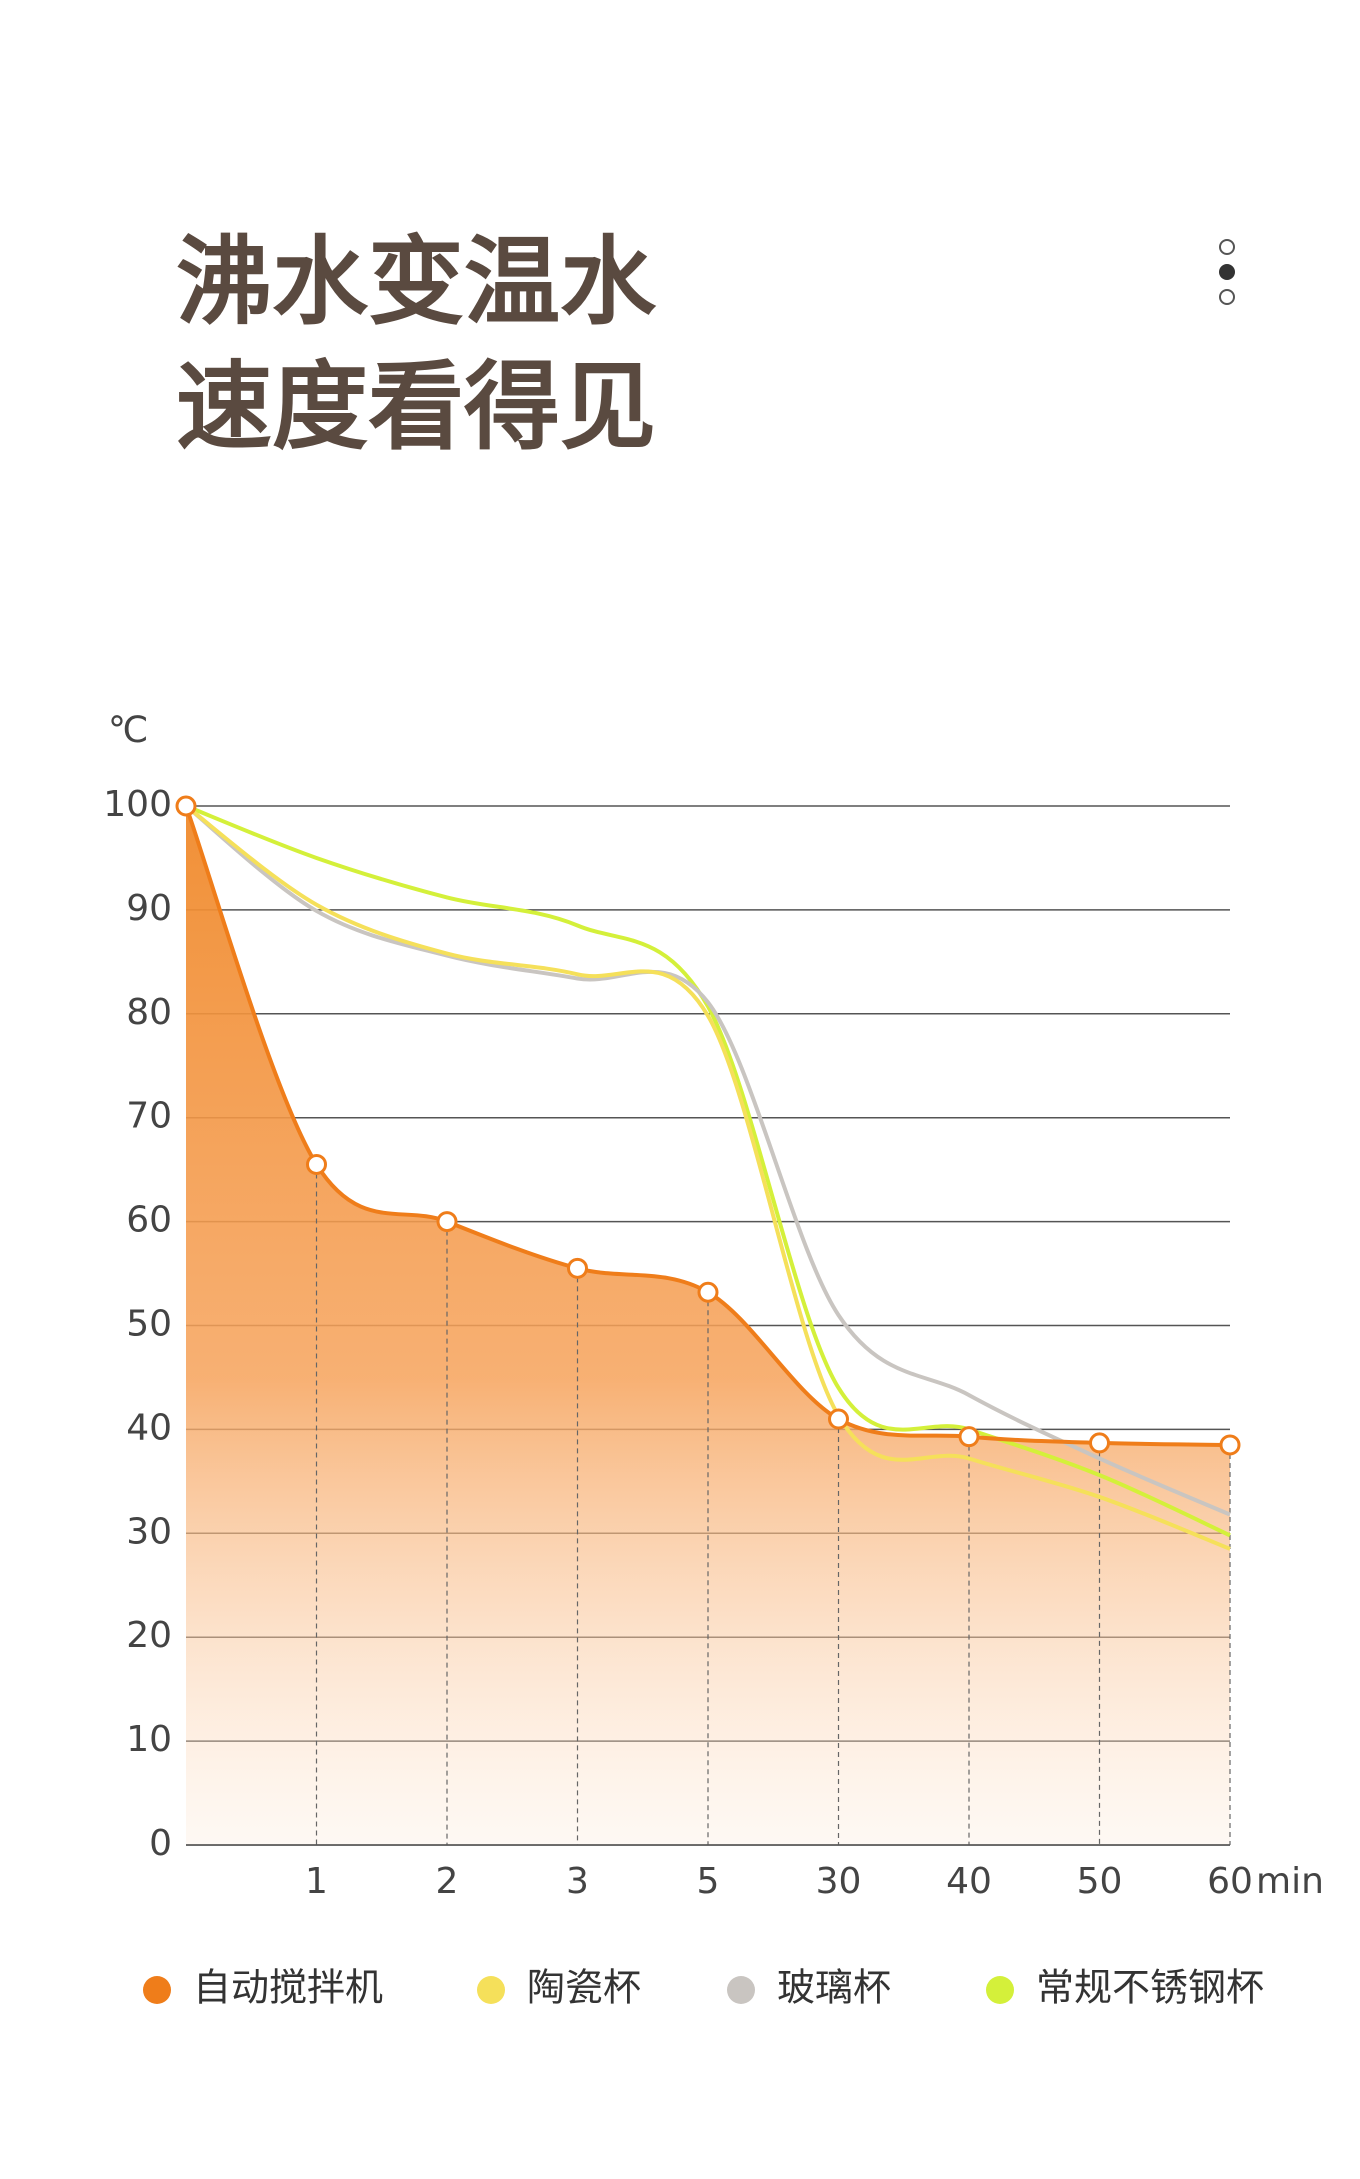  I want to click on x-tick-label: 30, so click(839, 1881).